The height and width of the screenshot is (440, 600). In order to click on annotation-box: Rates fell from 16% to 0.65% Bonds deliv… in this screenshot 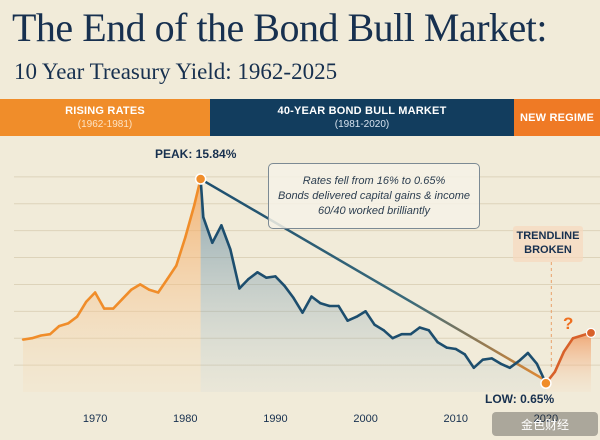, I will do `click(374, 196)`.